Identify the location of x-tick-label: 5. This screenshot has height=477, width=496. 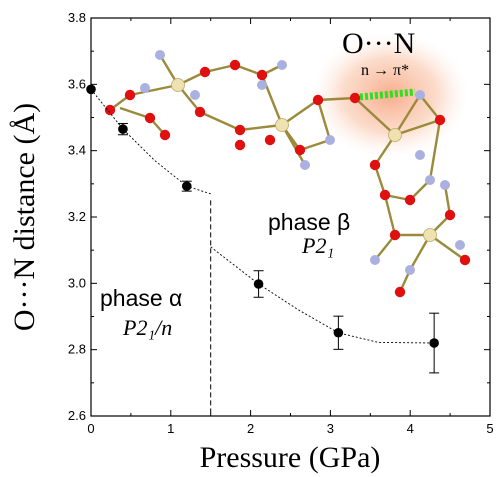
(489, 428).